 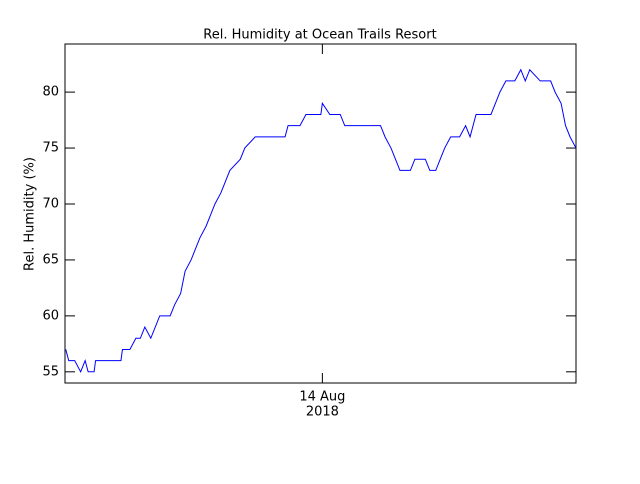 I want to click on x-axis-label: 2018, so click(x=322, y=412).